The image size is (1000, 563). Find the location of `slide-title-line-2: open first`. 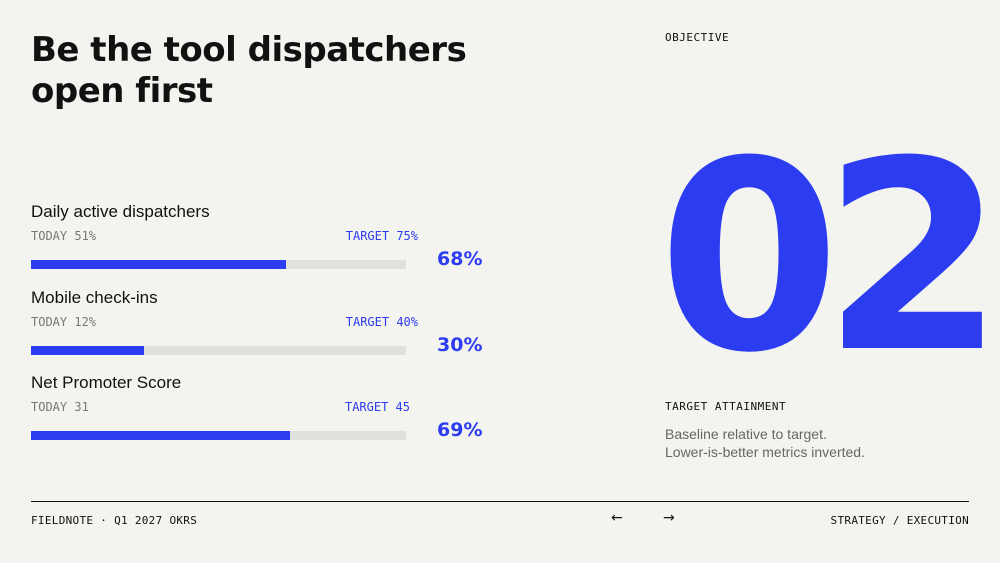

slide-title-line-2: open first is located at coordinates (122, 91).